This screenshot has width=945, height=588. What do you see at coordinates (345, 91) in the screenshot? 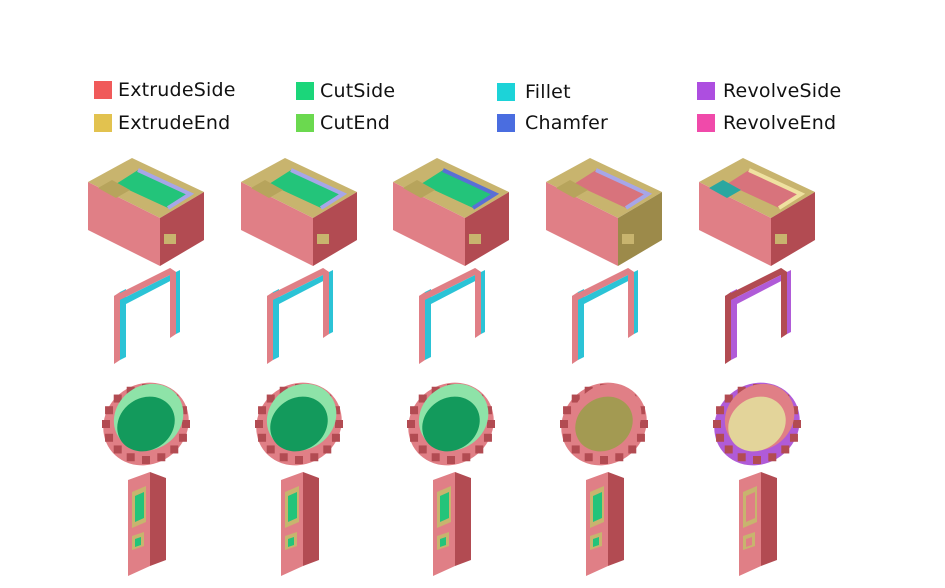
I see `legend-item-cutside: CutSide` at bounding box center [345, 91].